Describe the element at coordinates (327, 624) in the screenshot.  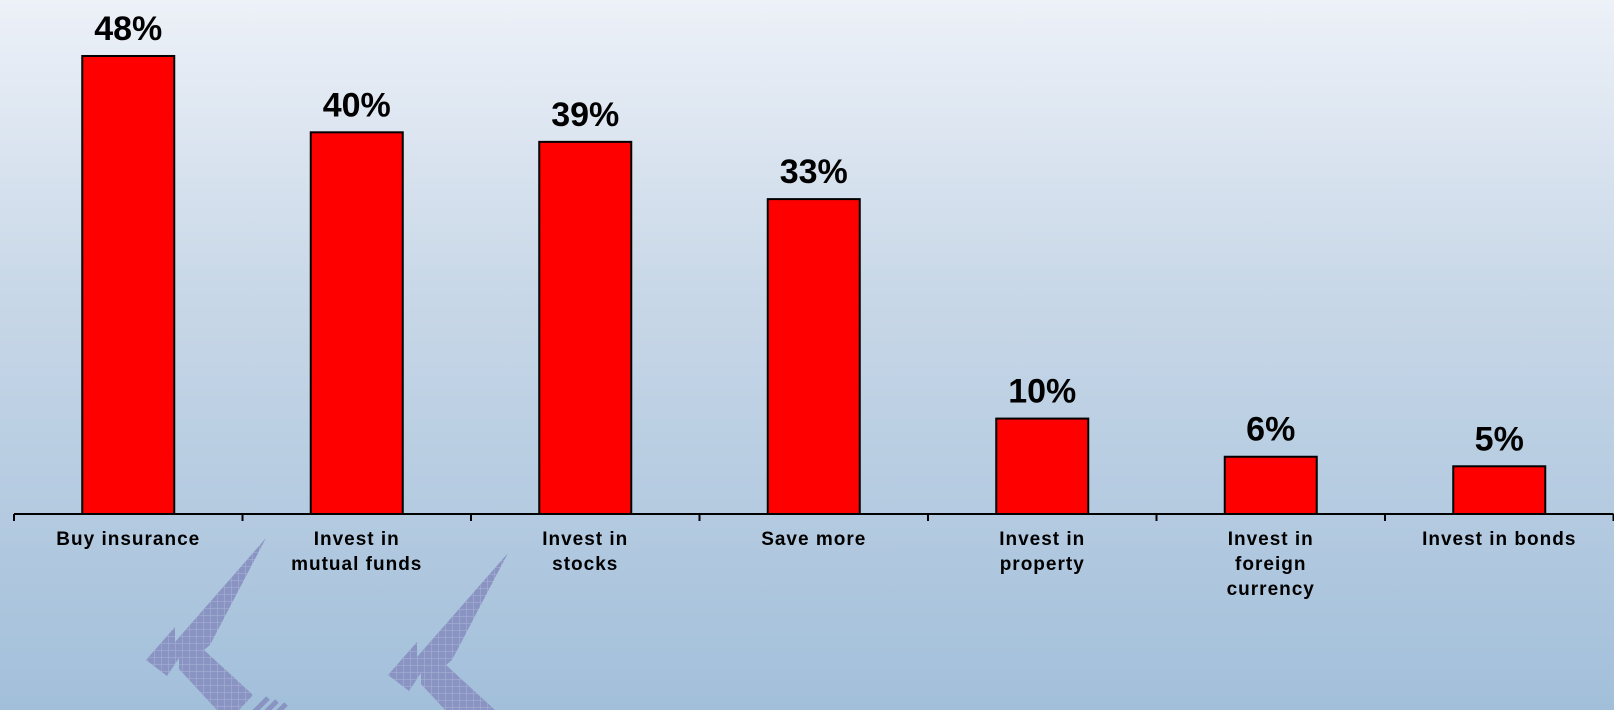
I see `decoration-layer` at that location.